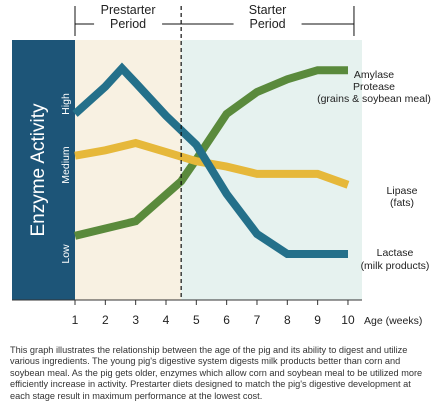 The height and width of the screenshot is (410, 438). I want to click on period-label-line2-0: Period, so click(128, 24).